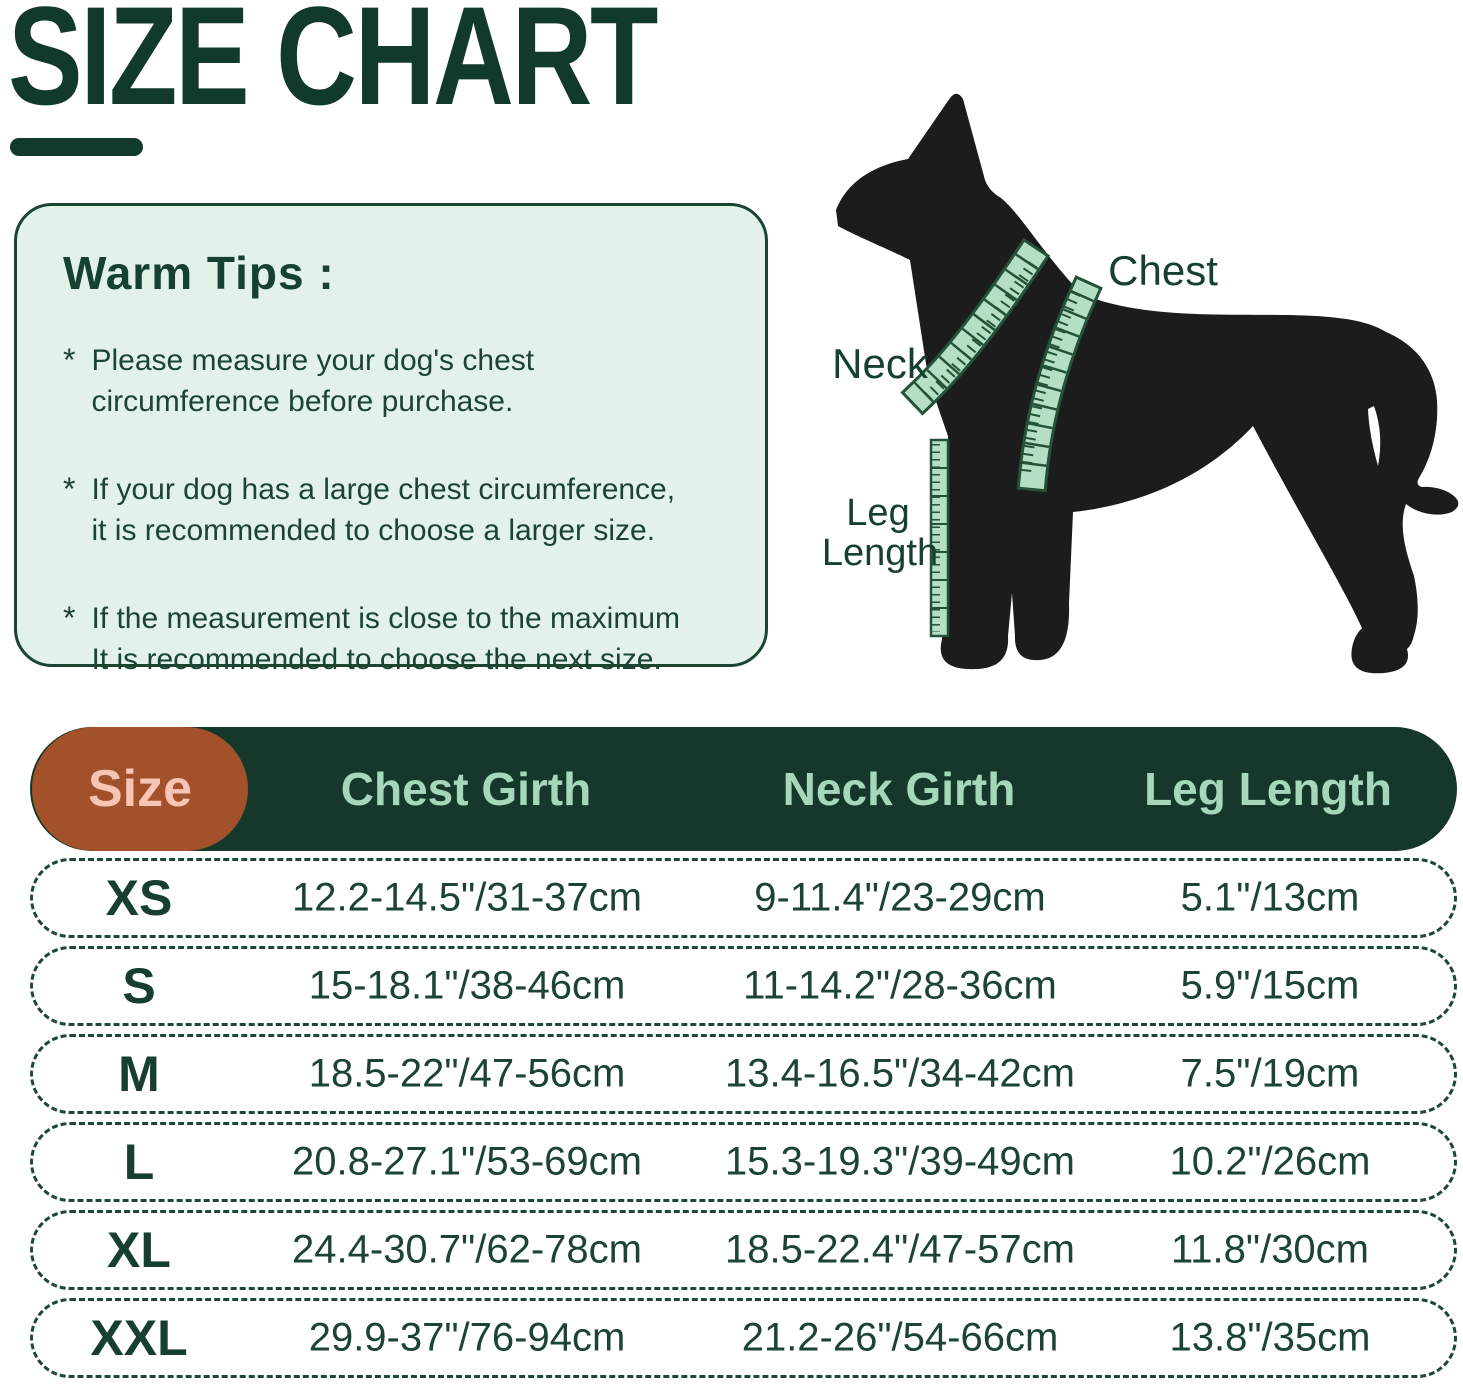  What do you see at coordinates (139, 1074) in the screenshot?
I see `size-value: M` at bounding box center [139, 1074].